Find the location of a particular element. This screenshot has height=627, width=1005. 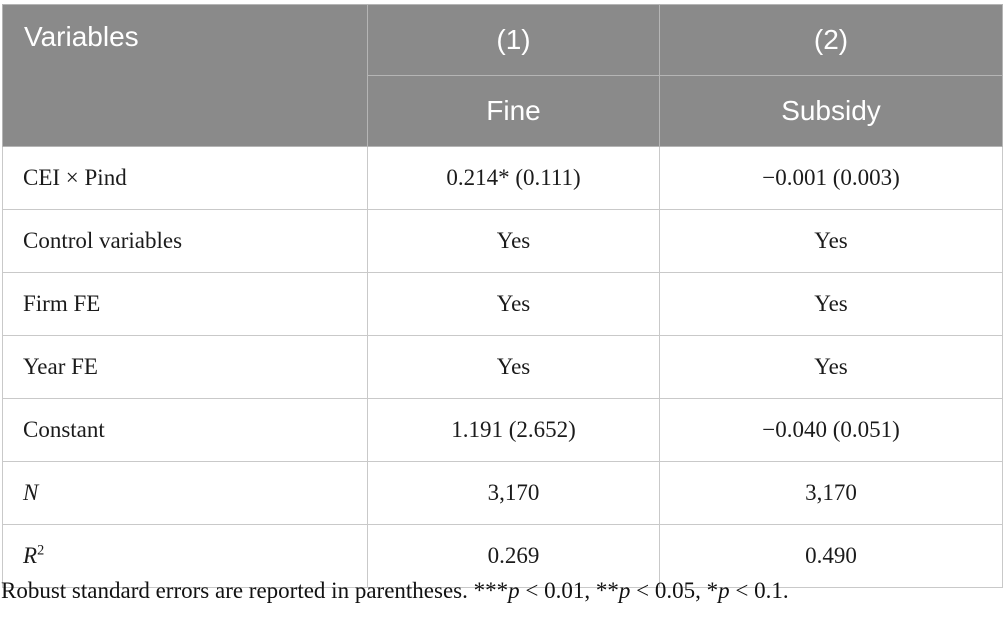

fine-value: 3,170 is located at coordinates (513, 493).